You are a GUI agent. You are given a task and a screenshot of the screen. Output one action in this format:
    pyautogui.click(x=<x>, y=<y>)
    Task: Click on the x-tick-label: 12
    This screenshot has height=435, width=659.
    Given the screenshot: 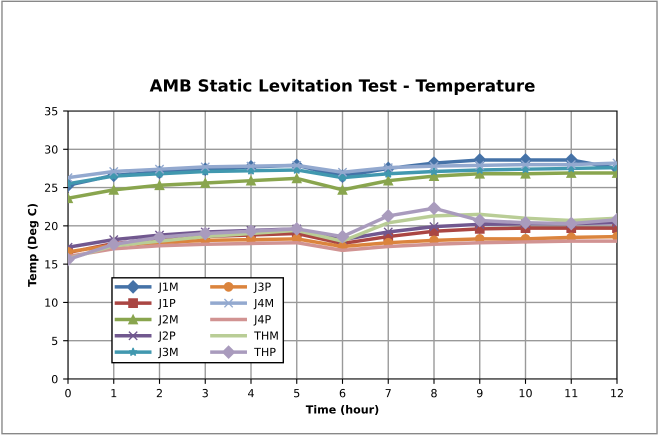 What is the action you would take?
    pyautogui.click(x=617, y=393)
    